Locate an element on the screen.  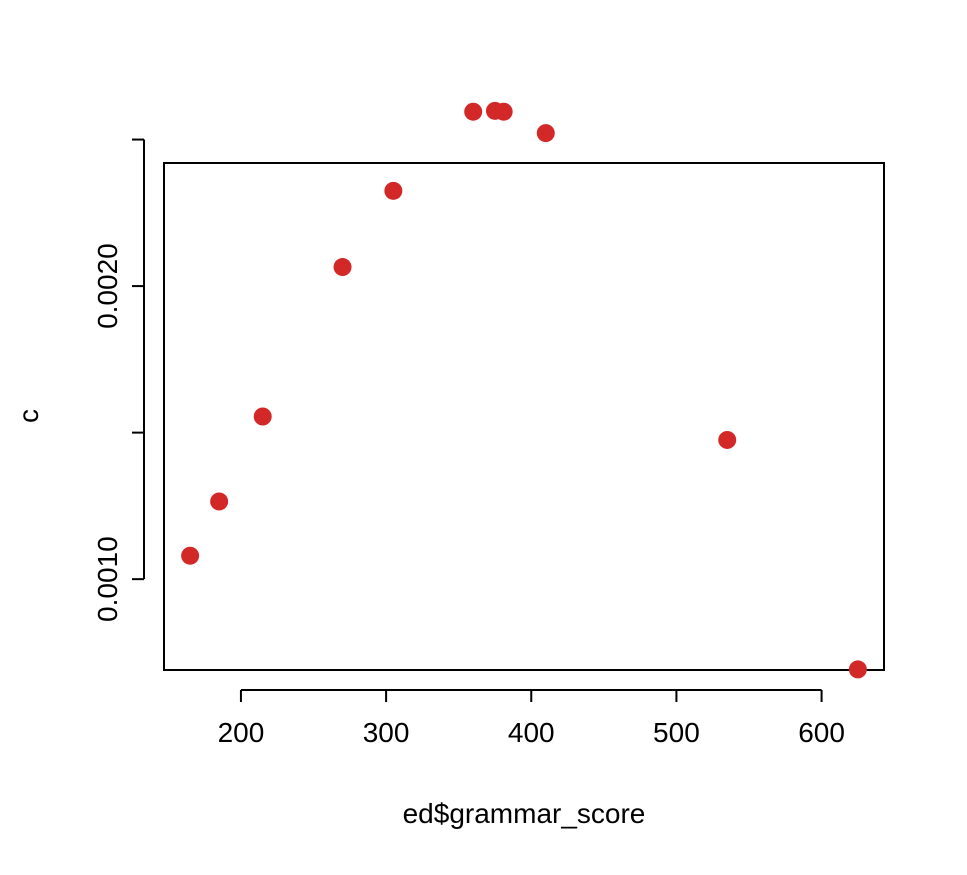
x-tick-label: 600 is located at coordinates (821, 732).